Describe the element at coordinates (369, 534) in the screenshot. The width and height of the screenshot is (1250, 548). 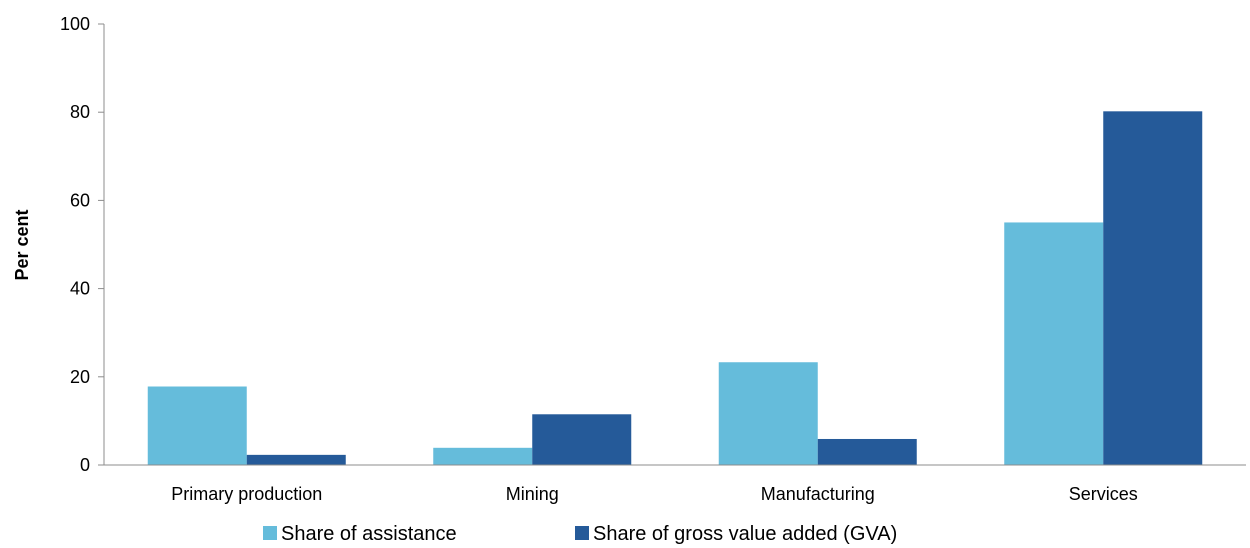
I see `legend-entry: Share of assistance` at that location.